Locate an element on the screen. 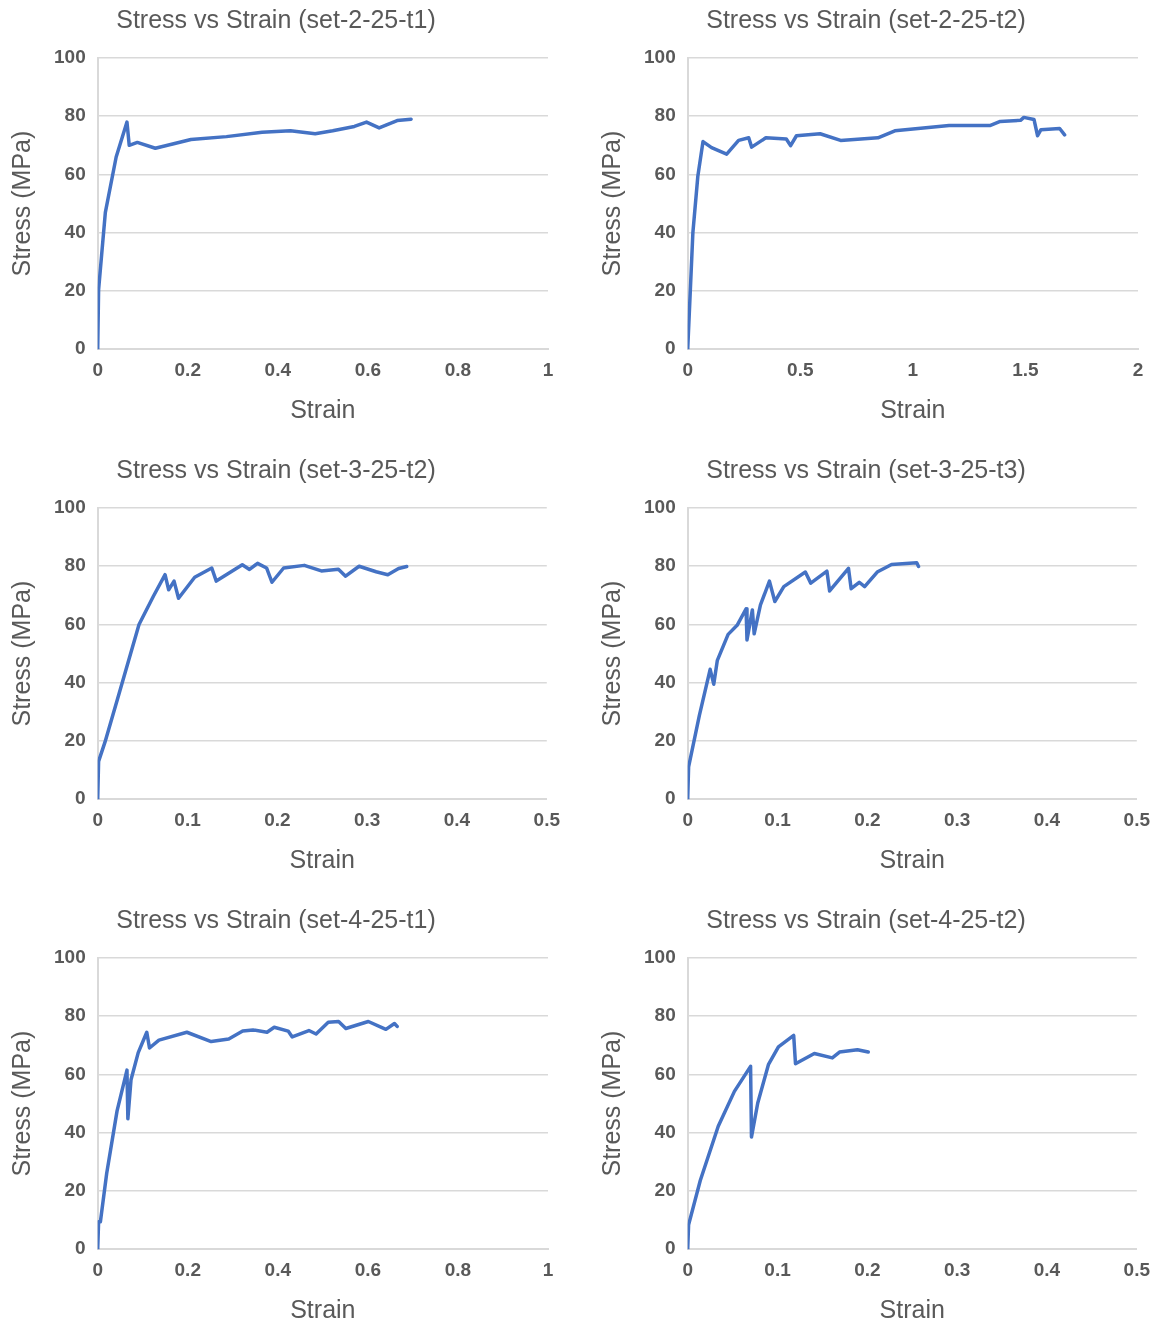 The height and width of the screenshot is (1331, 1166). chart-title: Stress vs Strain (set-2-25-t1) is located at coordinates (276, 18).